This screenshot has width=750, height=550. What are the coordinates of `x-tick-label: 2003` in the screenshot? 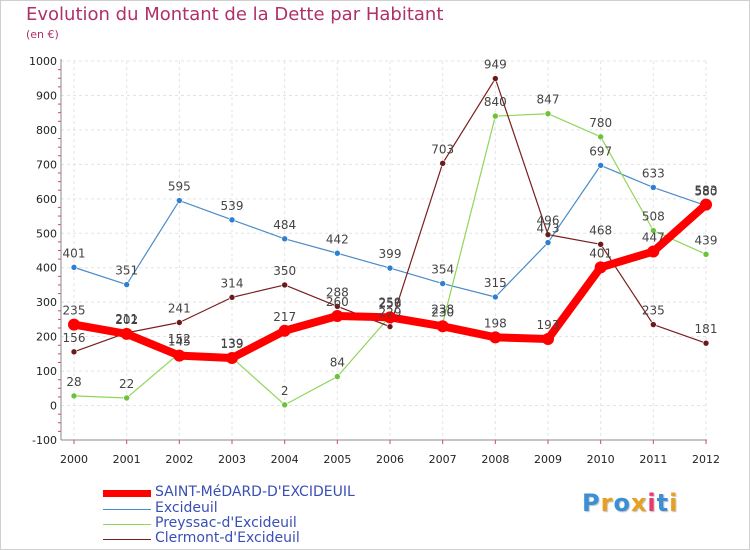 It's located at (232, 459).